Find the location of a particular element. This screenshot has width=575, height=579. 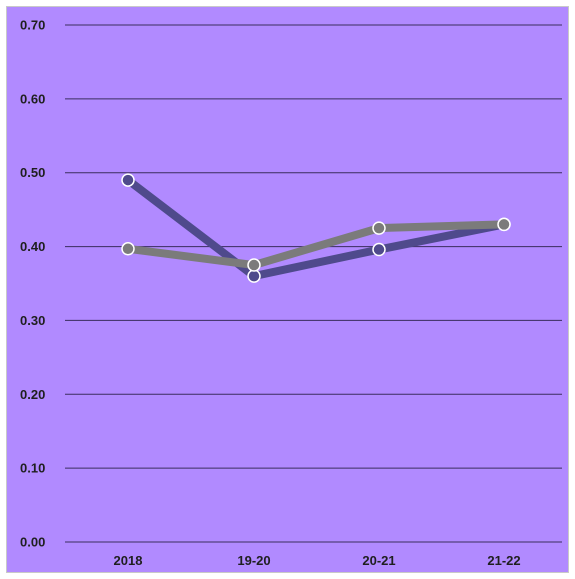

x-axis-ticks: 2018 19-20 20-21 21-22 is located at coordinates (317, 560).